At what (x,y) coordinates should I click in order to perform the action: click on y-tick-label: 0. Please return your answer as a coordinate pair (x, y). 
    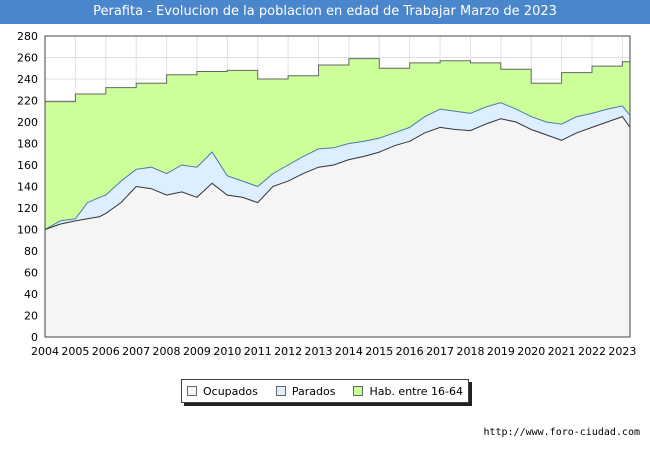
    Looking at the image, I should click on (34, 337).